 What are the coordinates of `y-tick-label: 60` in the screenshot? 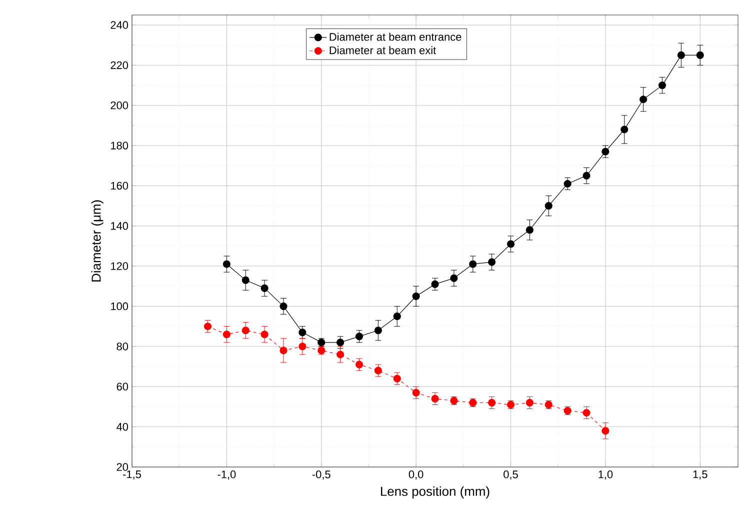 It's located at (122, 386).